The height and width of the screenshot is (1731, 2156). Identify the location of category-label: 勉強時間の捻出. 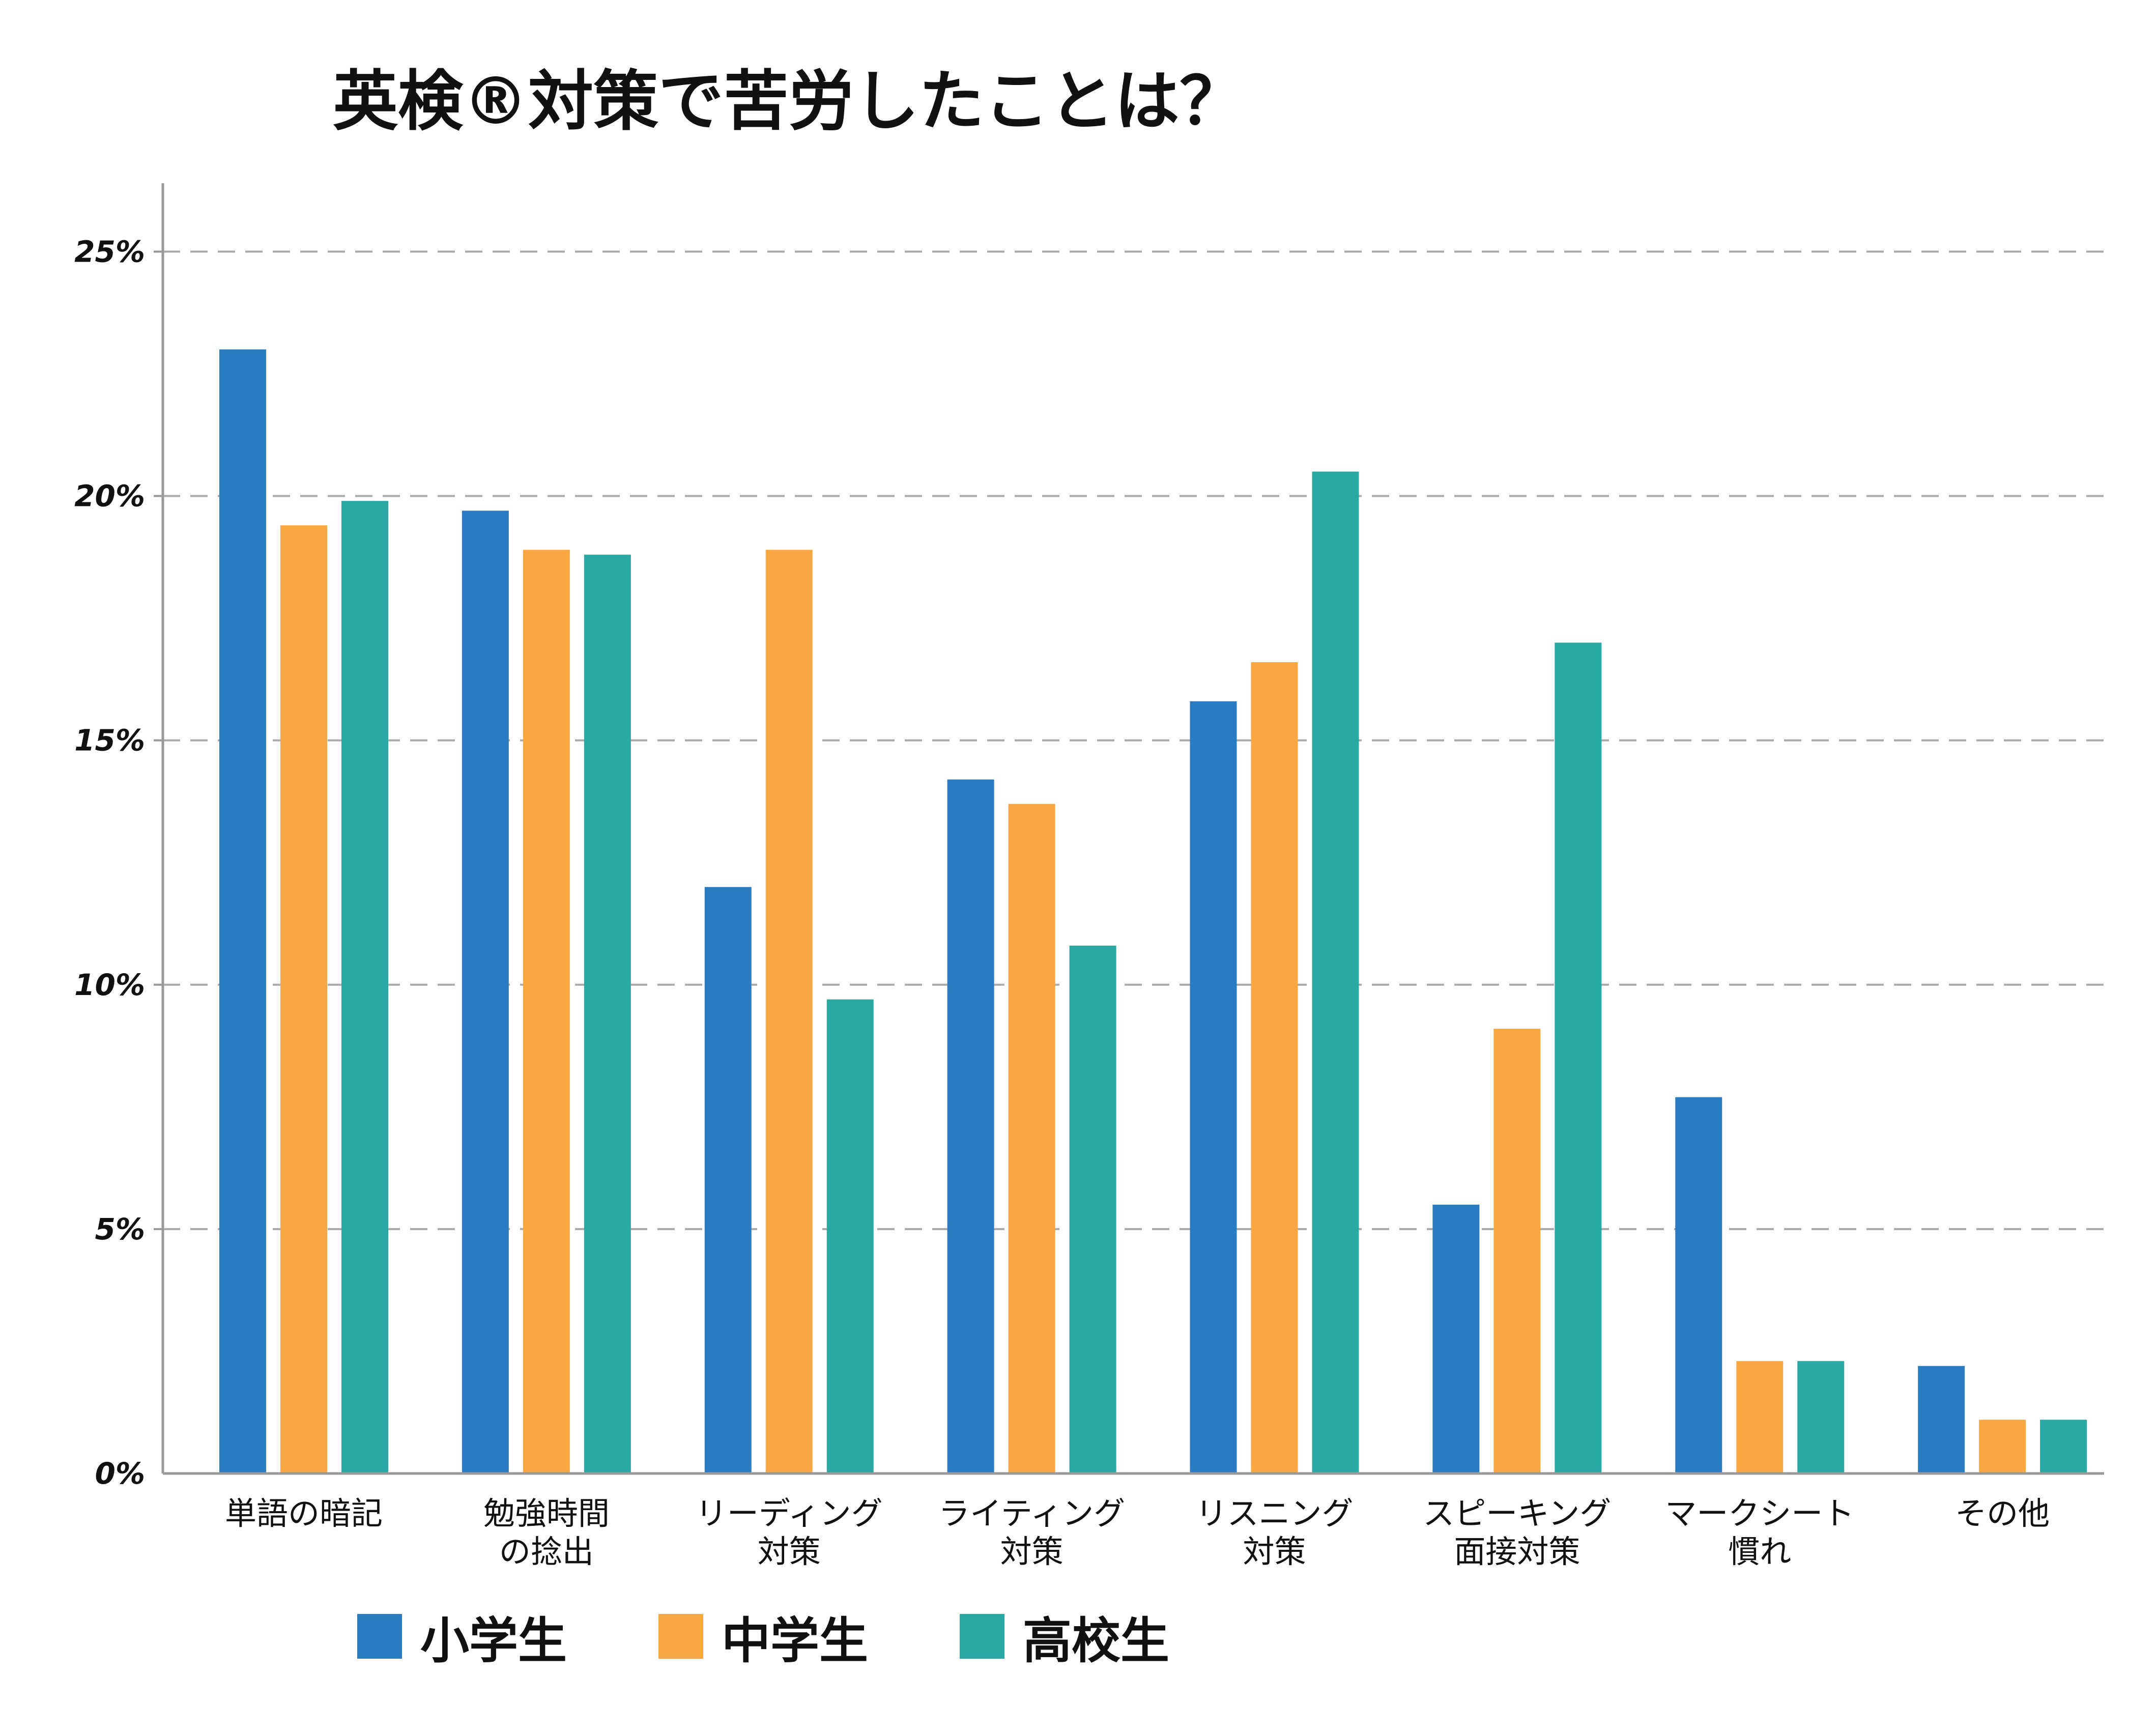
(546, 1532).